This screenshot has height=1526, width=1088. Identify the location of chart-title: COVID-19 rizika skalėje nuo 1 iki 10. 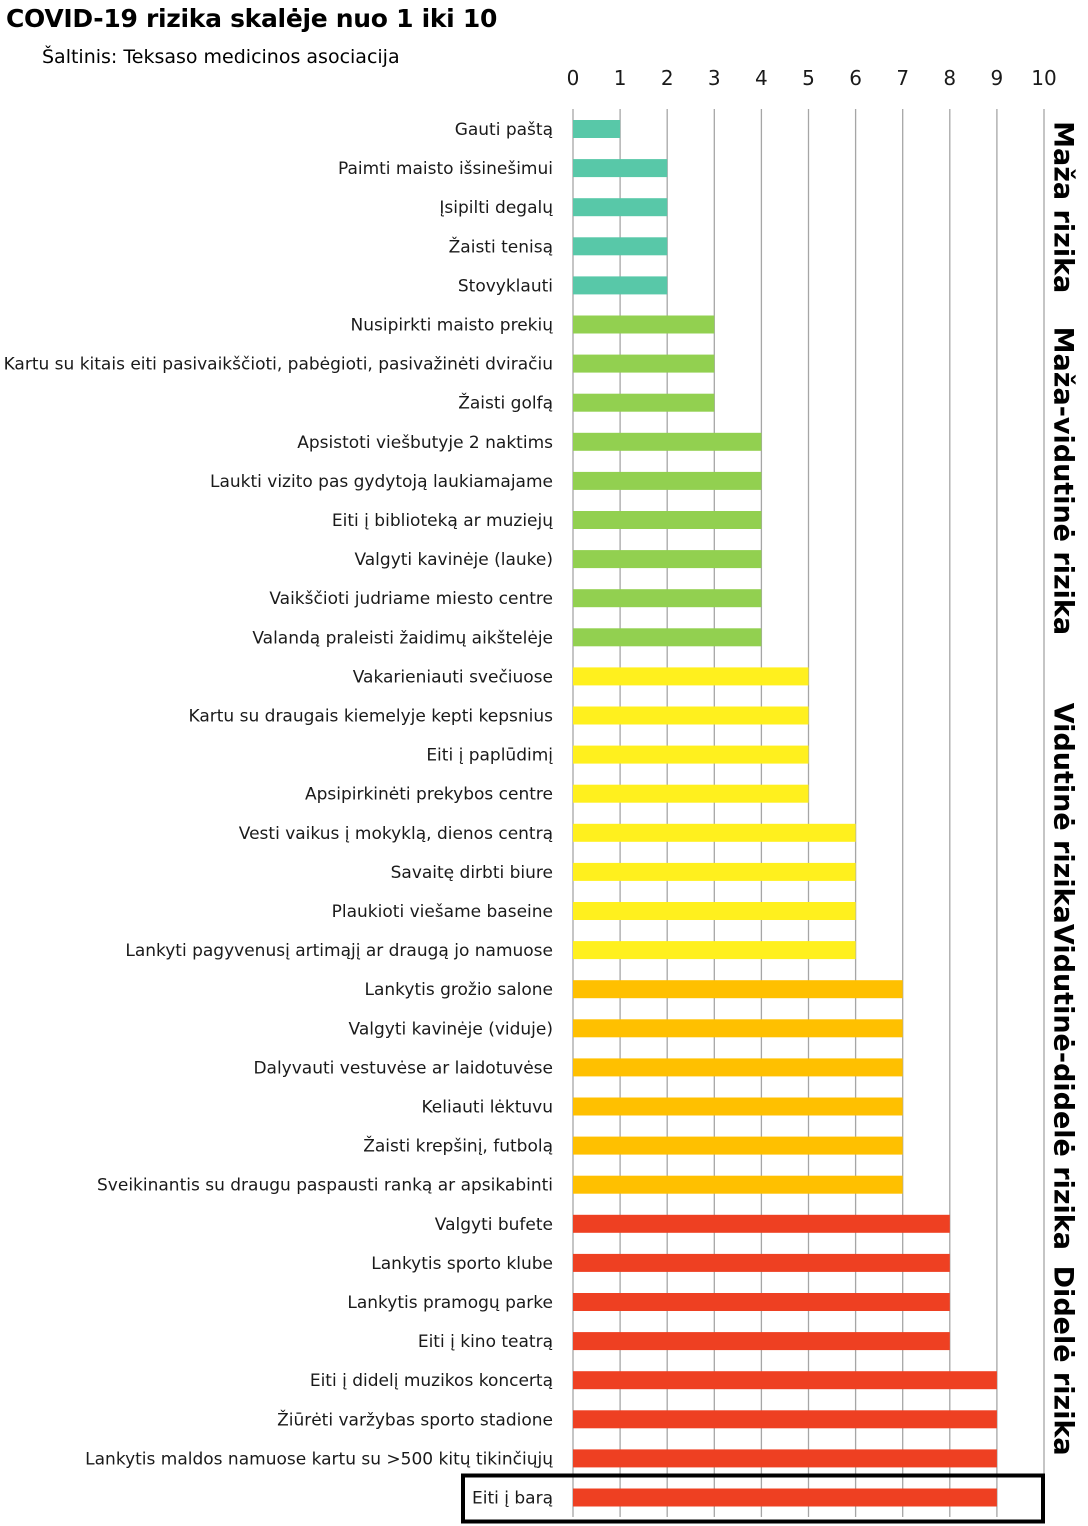
(252, 18).